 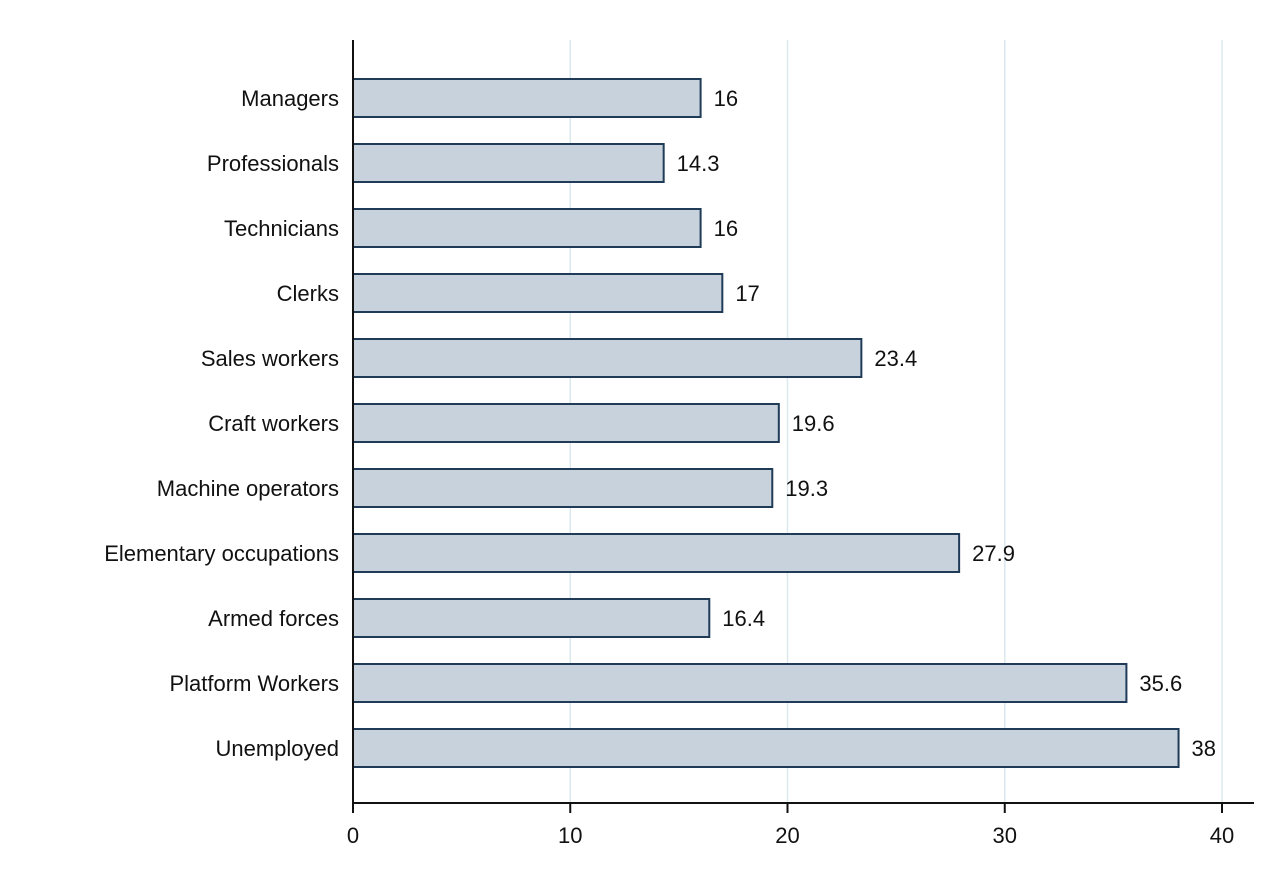 I want to click on value-label-technicians: 16, so click(x=726, y=228).